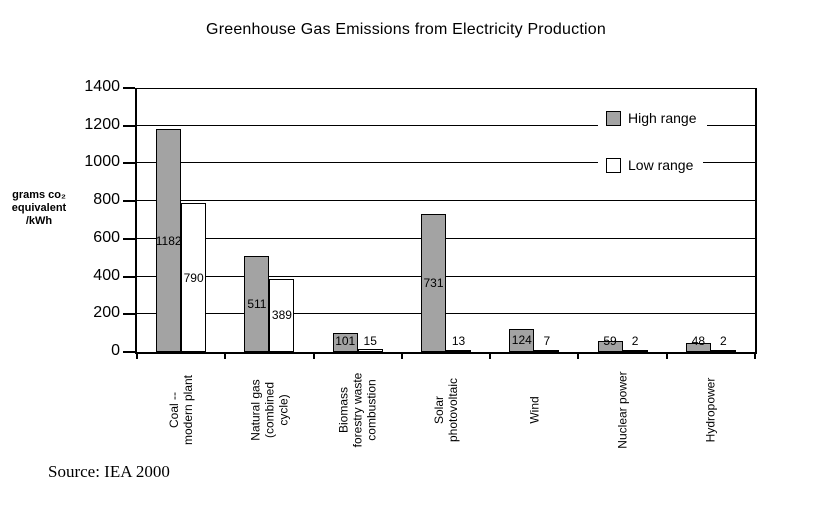 The width and height of the screenshot is (836, 512). Describe the element at coordinates (106, 275) in the screenshot. I see `y-tick-label-400: 400` at that location.